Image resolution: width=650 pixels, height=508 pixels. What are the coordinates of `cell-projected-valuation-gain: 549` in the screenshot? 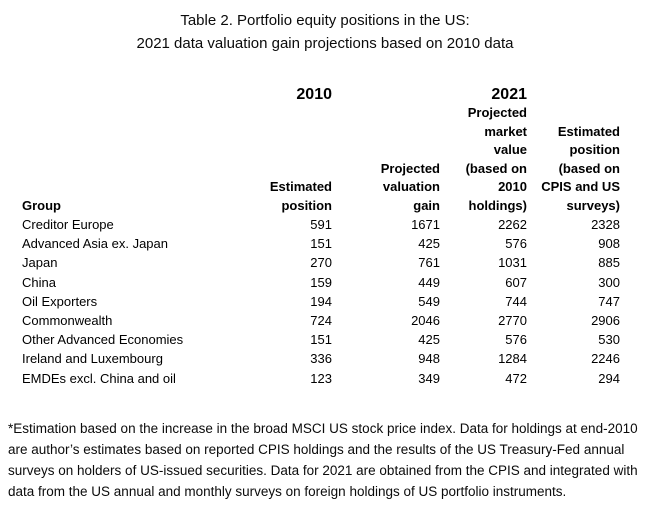 It's located at (429, 301).